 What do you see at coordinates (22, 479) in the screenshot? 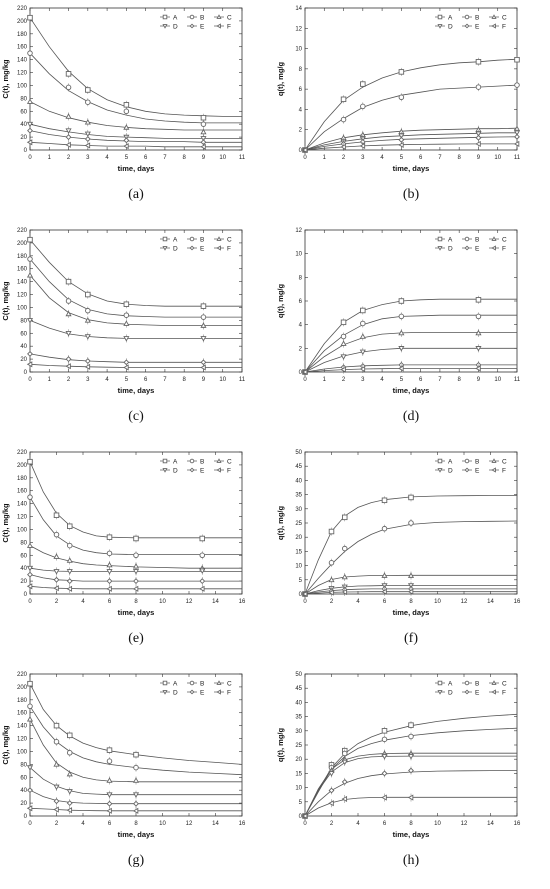
I see `y-tick-label: 180` at bounding box center [22, 479].